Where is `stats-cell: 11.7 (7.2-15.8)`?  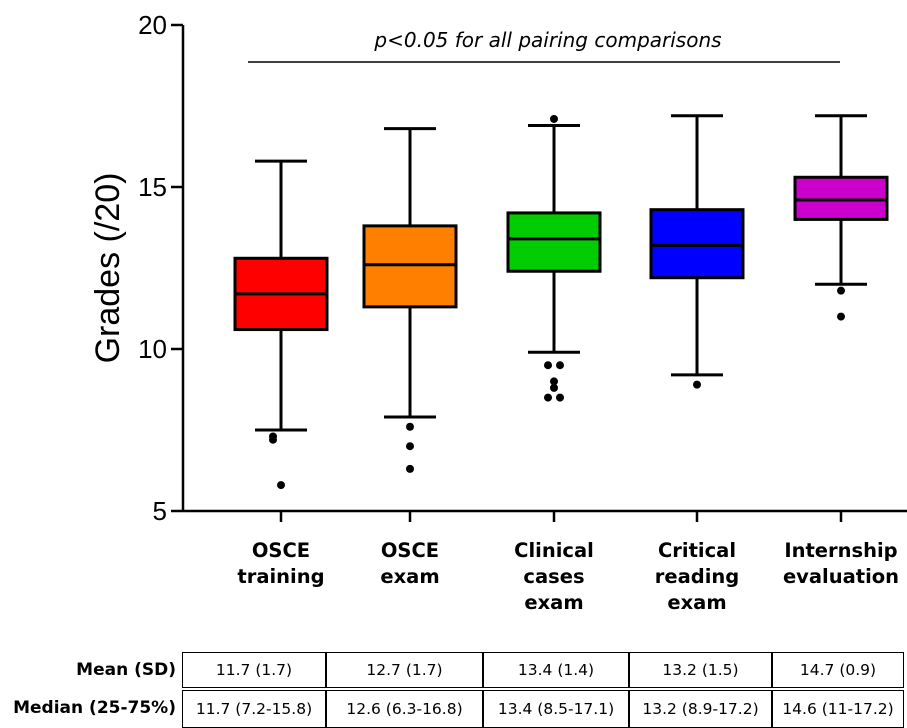 stats-cell: 11.7 (7.2-15.8) is located at coordinates (254, 709).